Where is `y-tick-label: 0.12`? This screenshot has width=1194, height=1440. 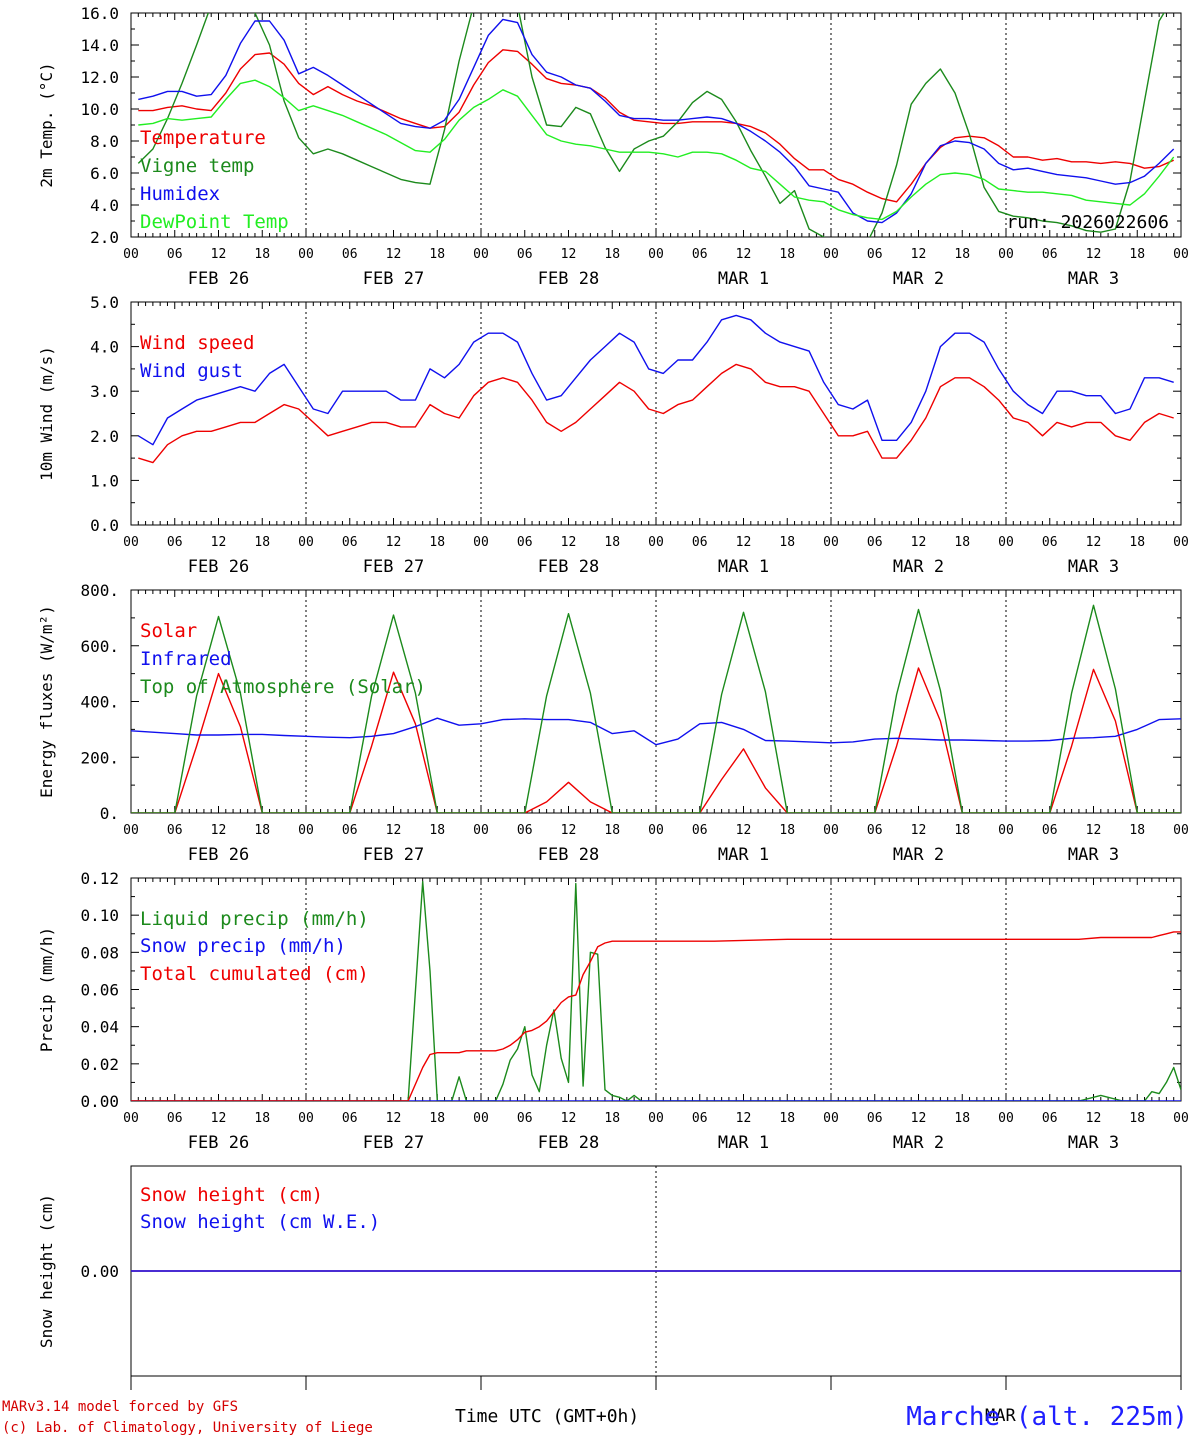 y-tick-label: 0.12 is located at coordinates (99, 878).